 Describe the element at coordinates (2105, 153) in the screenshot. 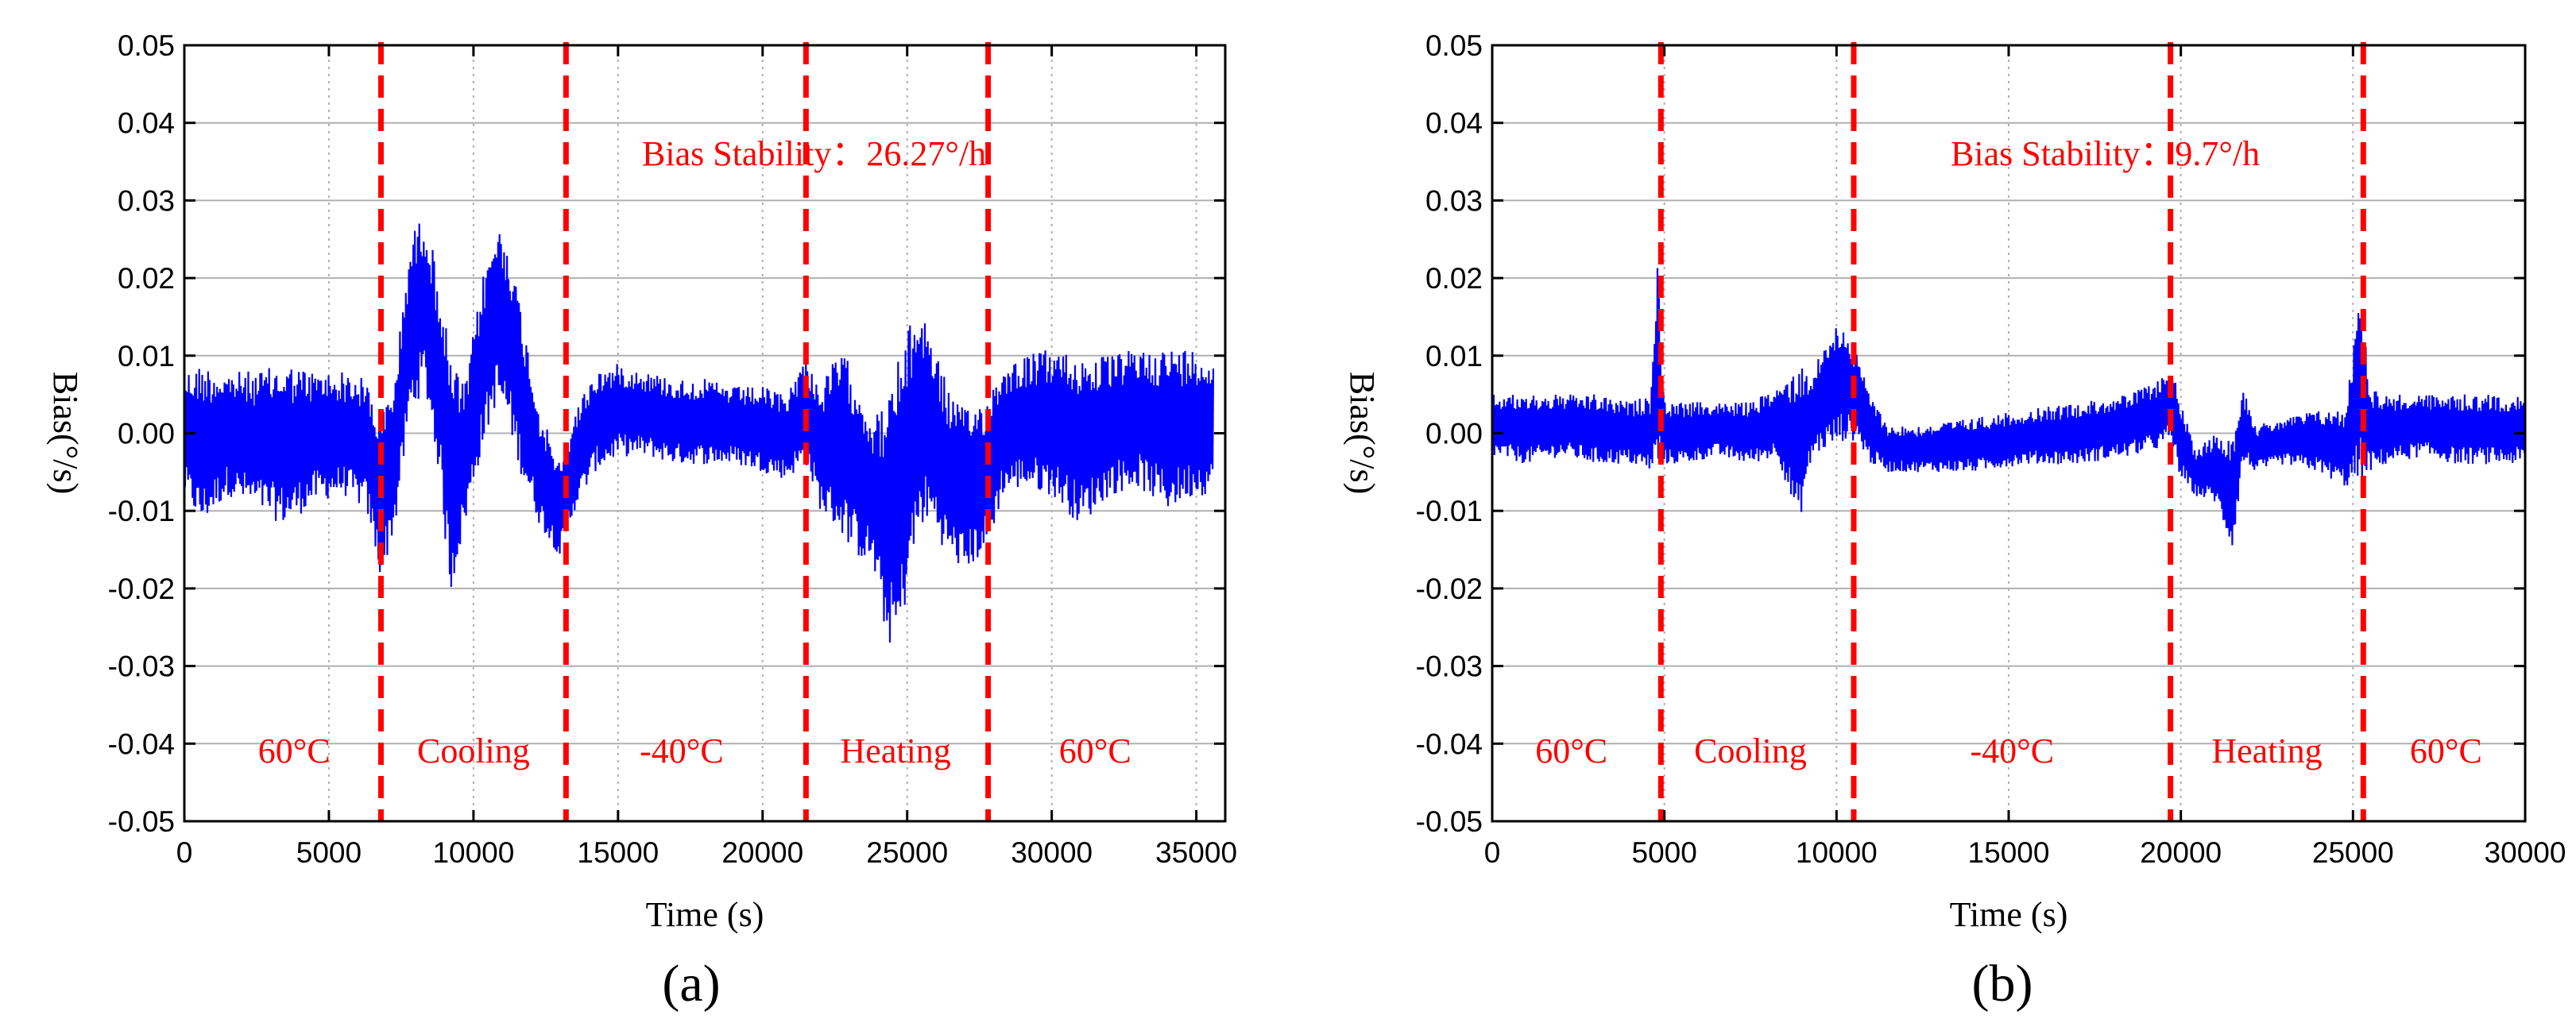

I see `bias-stability-annotation: Bias Stability：9.7°/h` at that location.